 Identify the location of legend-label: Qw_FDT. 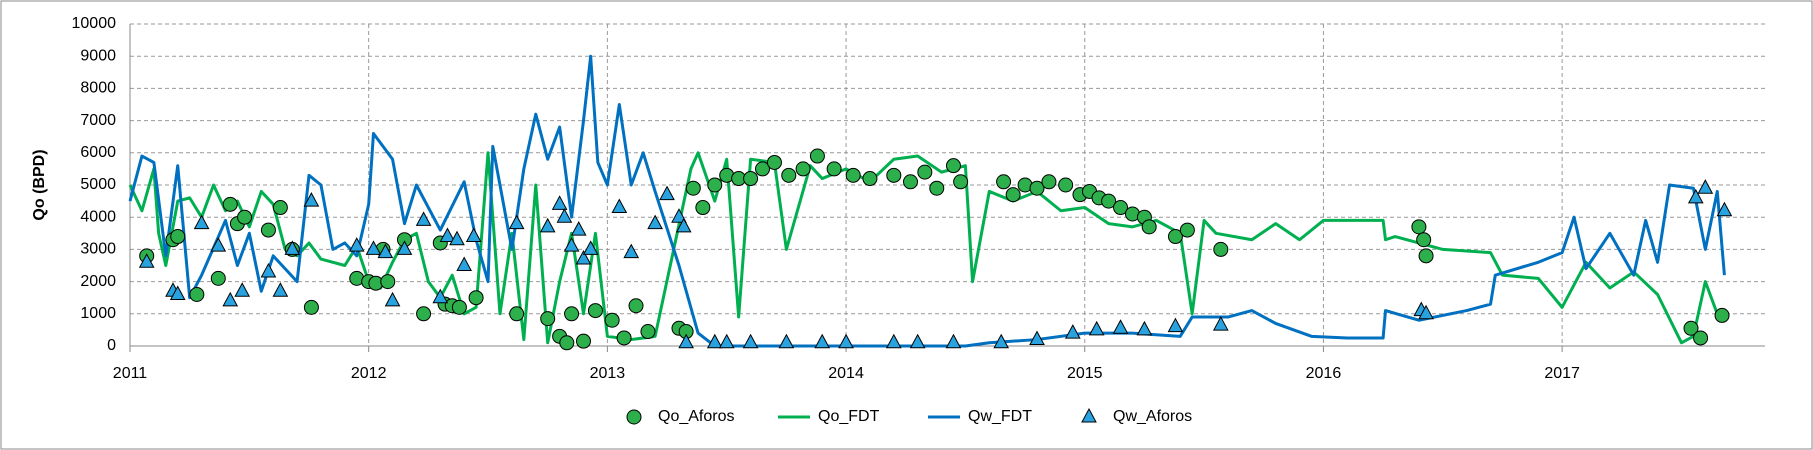
(1000, 416).